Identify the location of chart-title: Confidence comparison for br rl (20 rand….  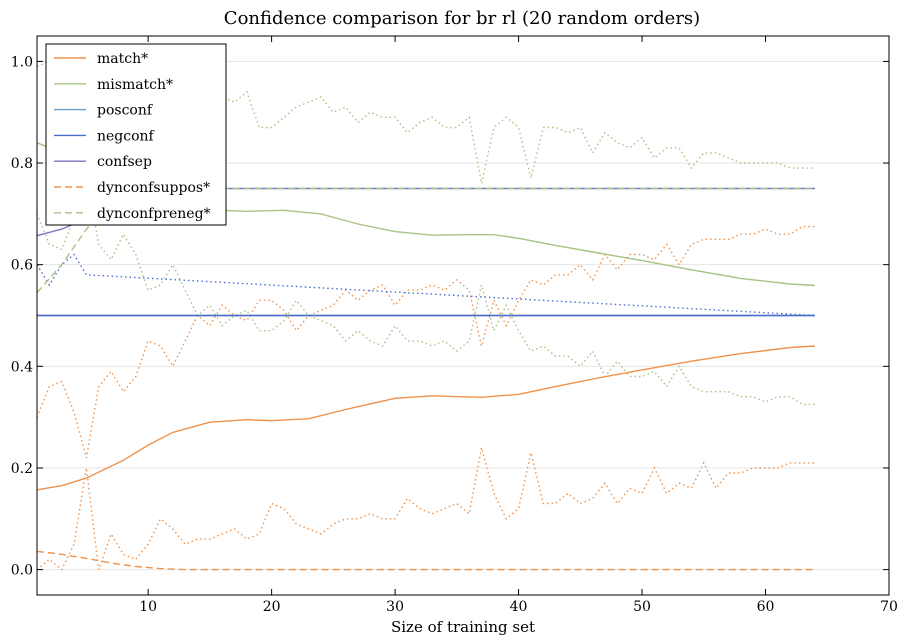
(462, 18).